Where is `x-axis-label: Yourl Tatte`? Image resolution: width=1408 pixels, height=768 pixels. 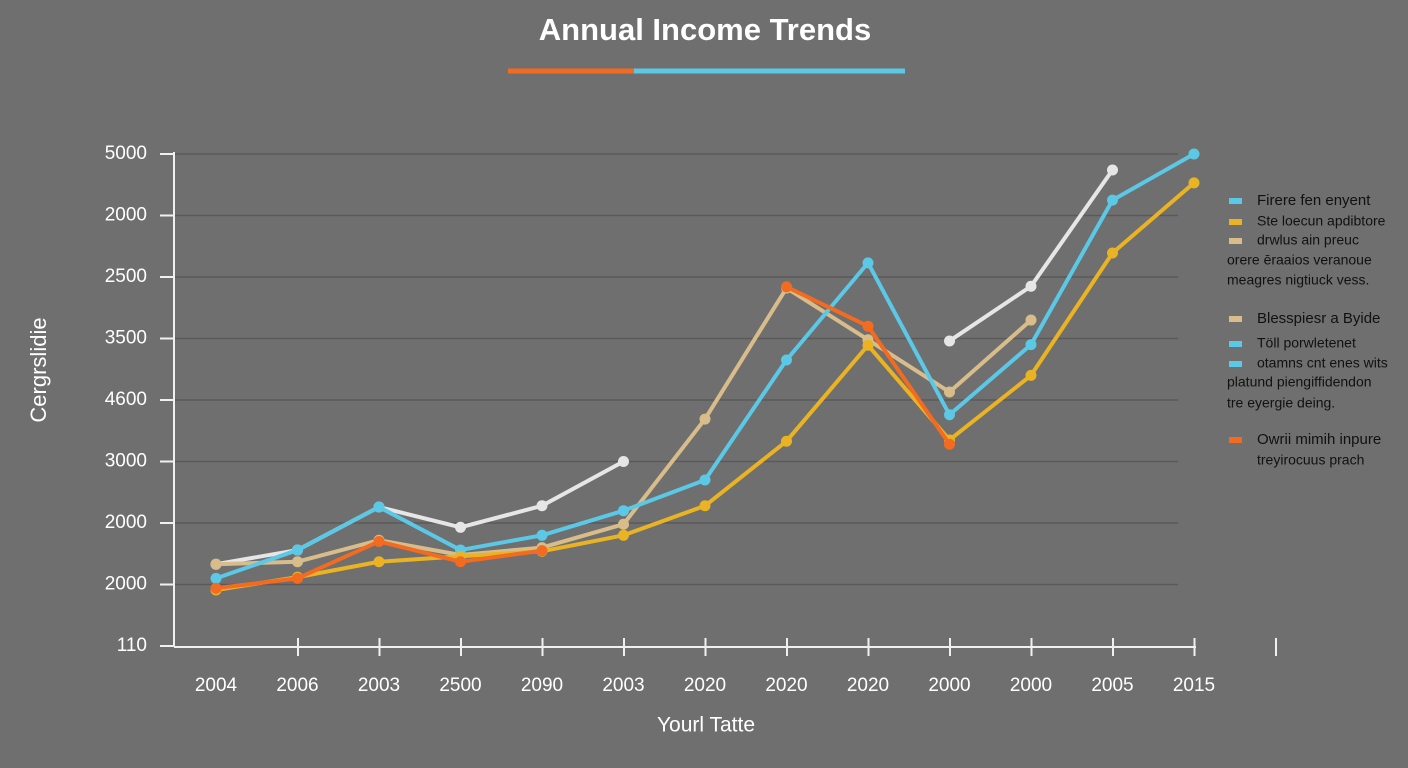
x-axis-label: Yourl Tatte is located at coordinates (706, 725).